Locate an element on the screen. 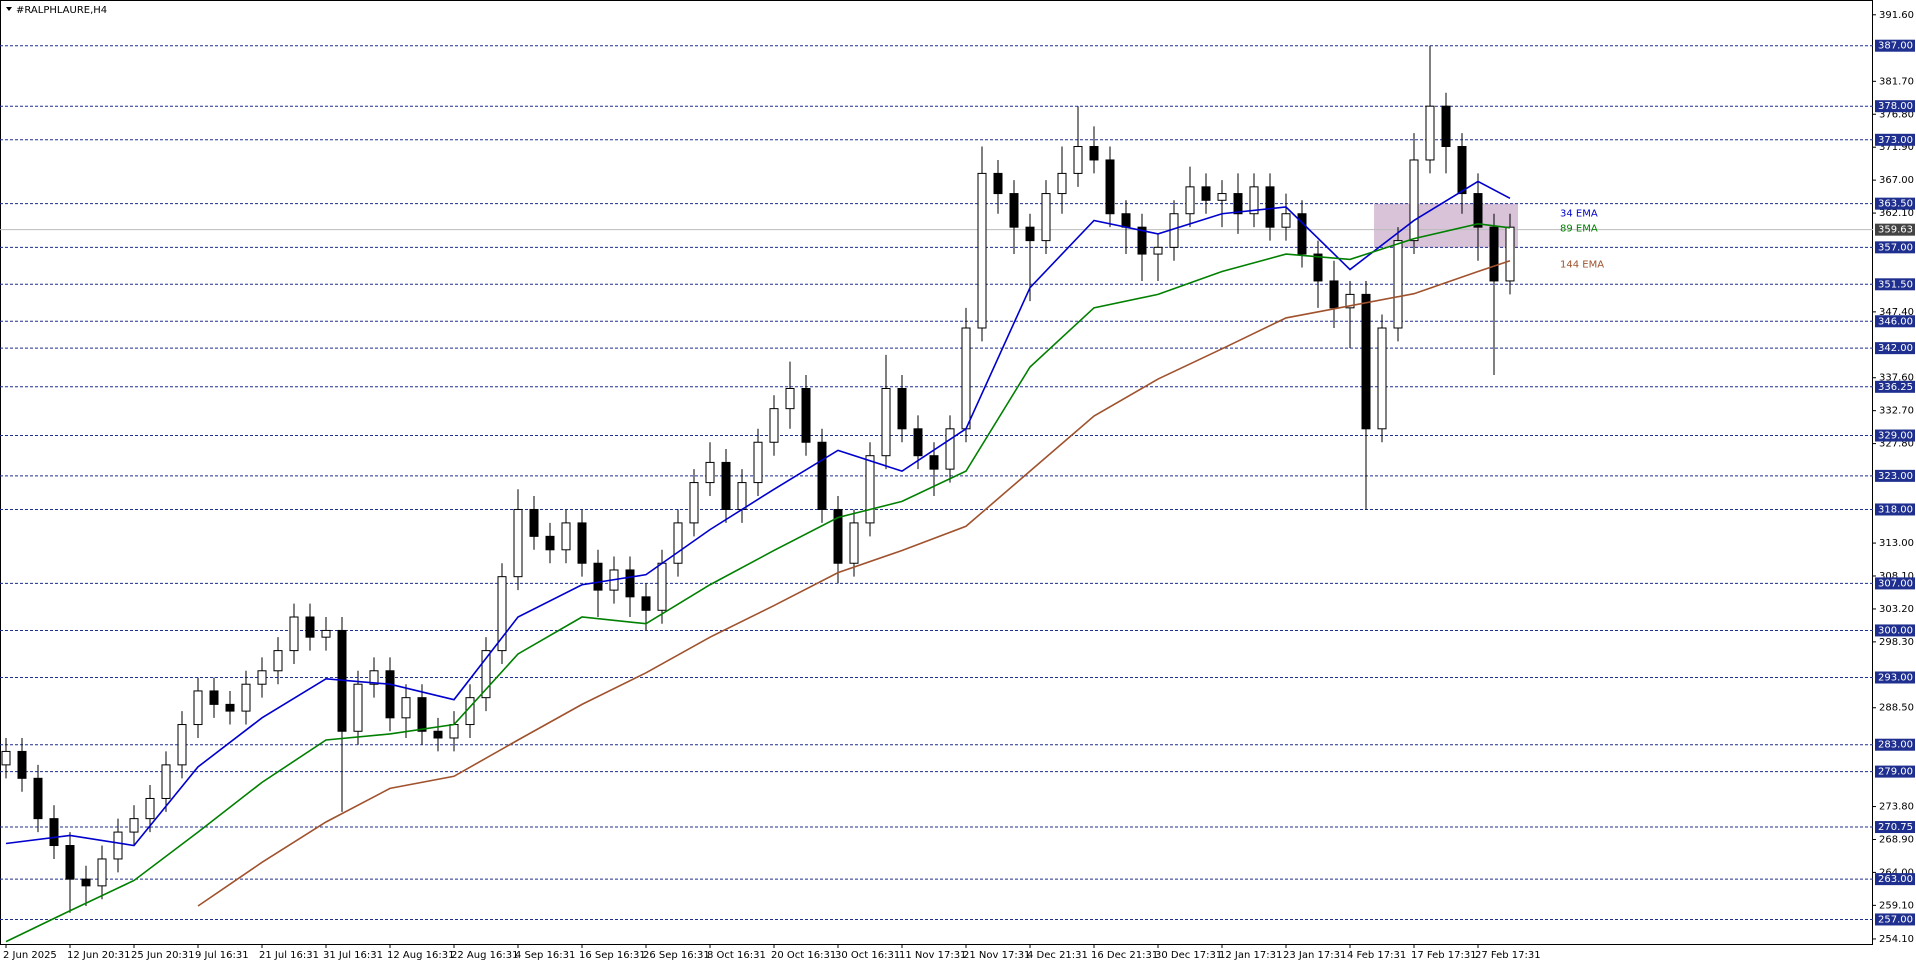 Image resolution: width=1916 pixels, height=963 pixels. x-tick-label: 4 Feb 17:31 is located at coordinates (1376, 955).